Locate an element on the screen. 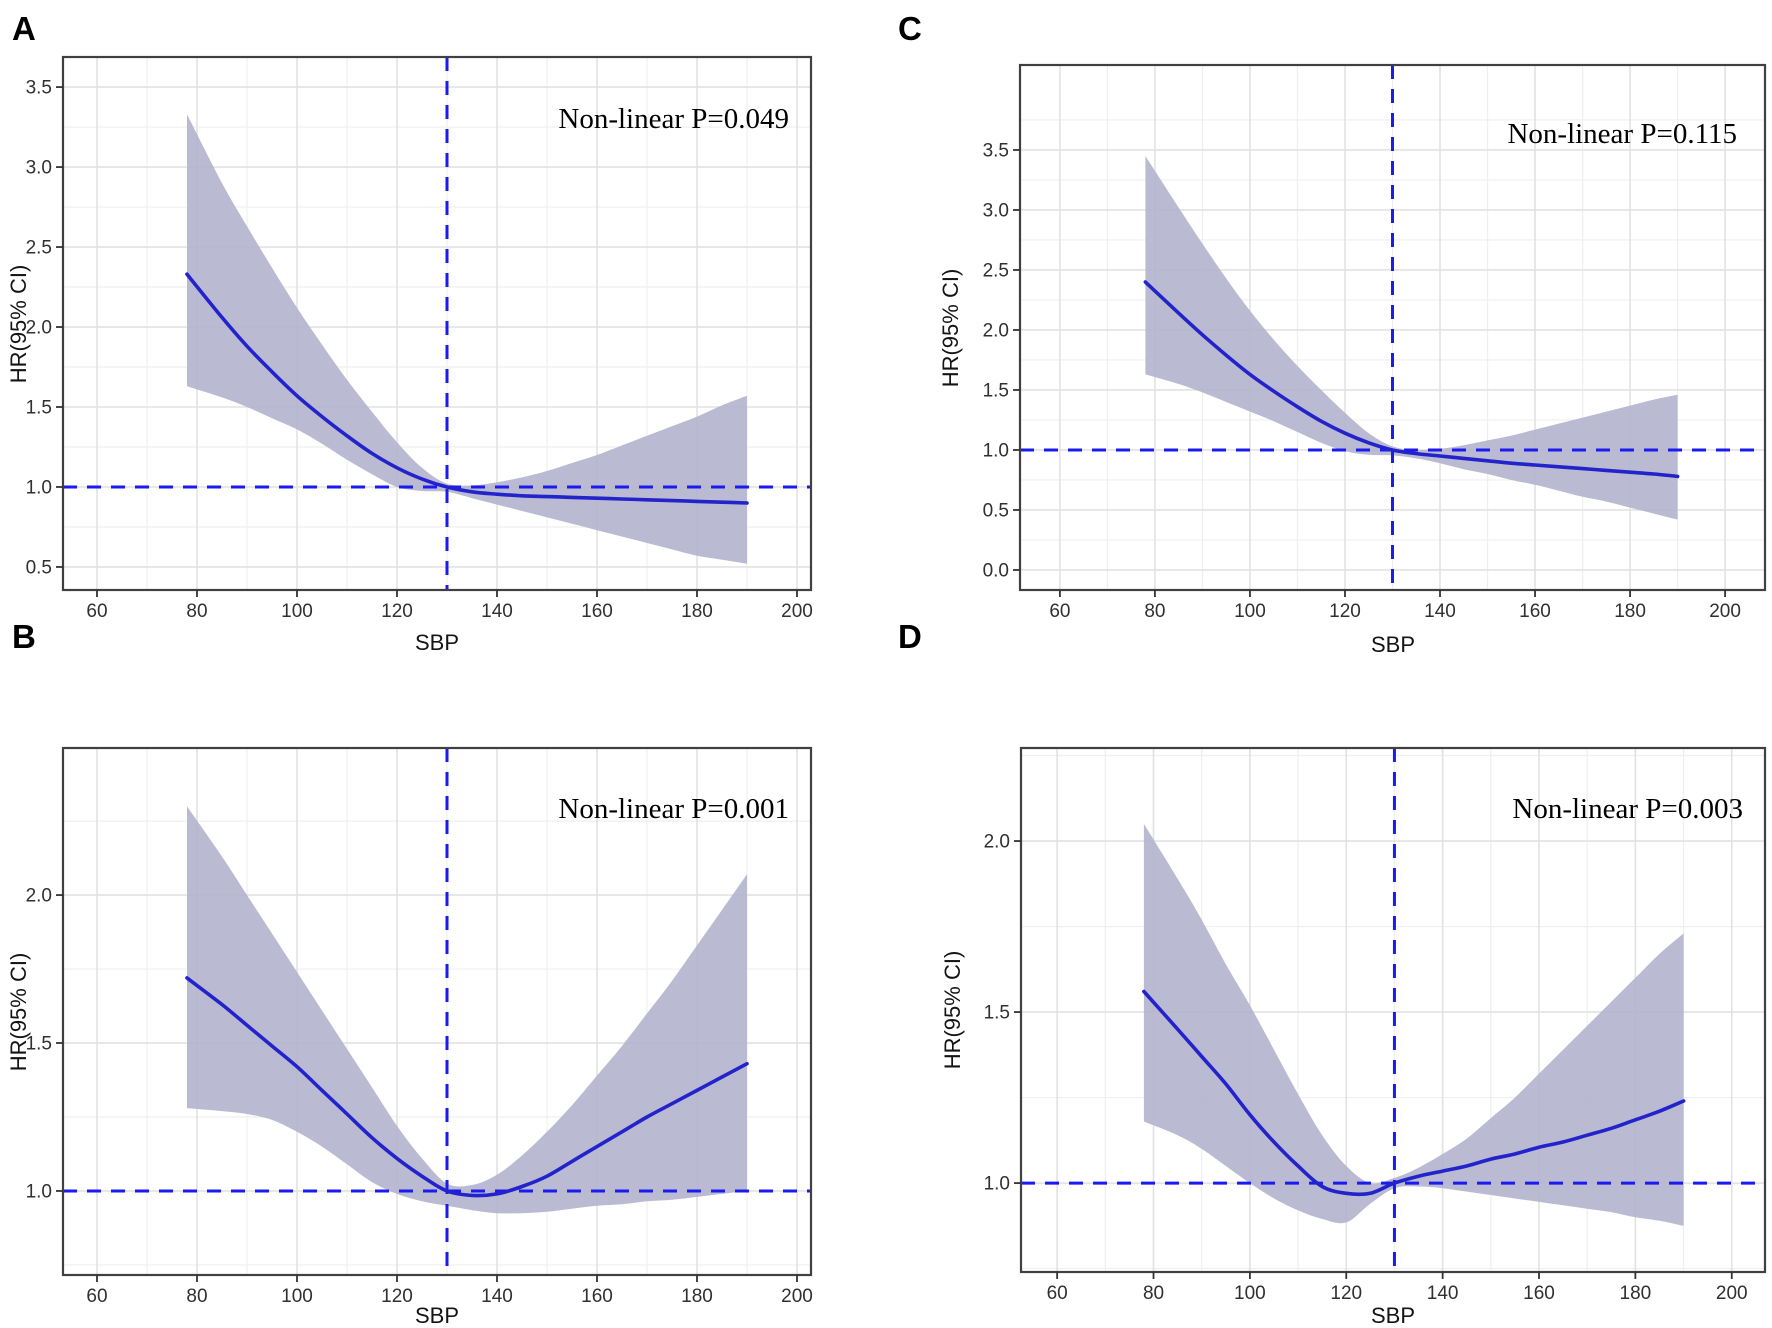 The width and height of the screenshot is (1772, 1328). panel-a-annotation: Non-linear P=0.049 is located at coordinates (673, 119).